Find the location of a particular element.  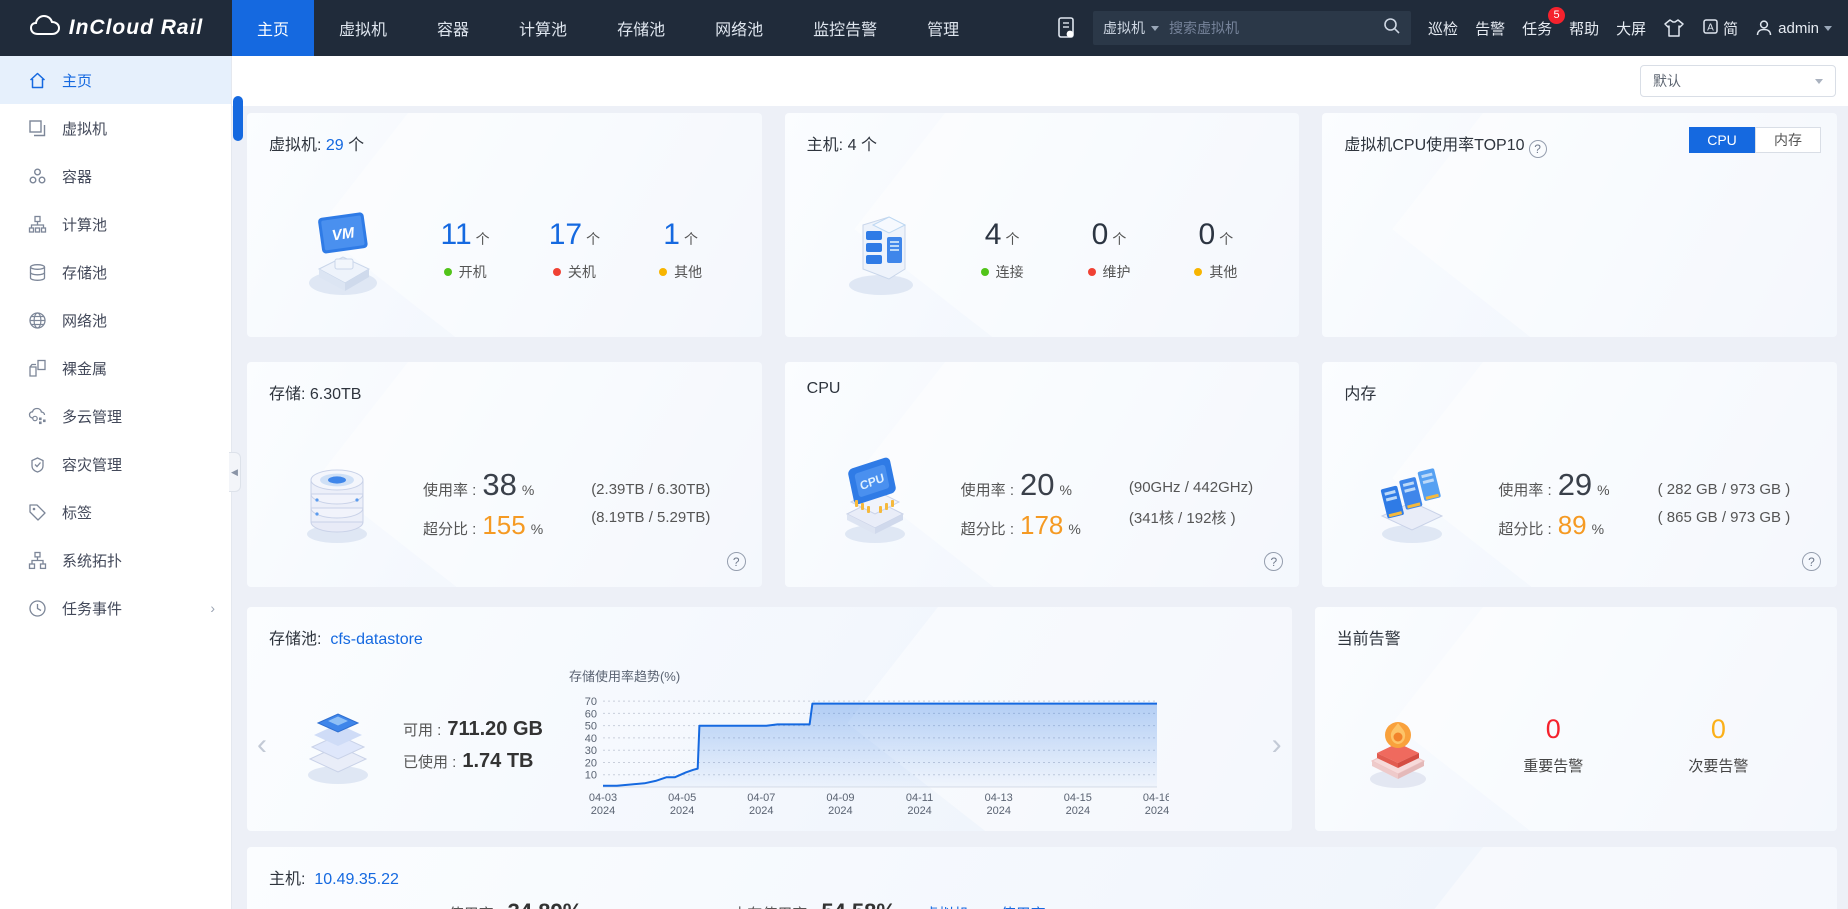

nav-tab-container: 容器 is located at coordinates (453, 30).